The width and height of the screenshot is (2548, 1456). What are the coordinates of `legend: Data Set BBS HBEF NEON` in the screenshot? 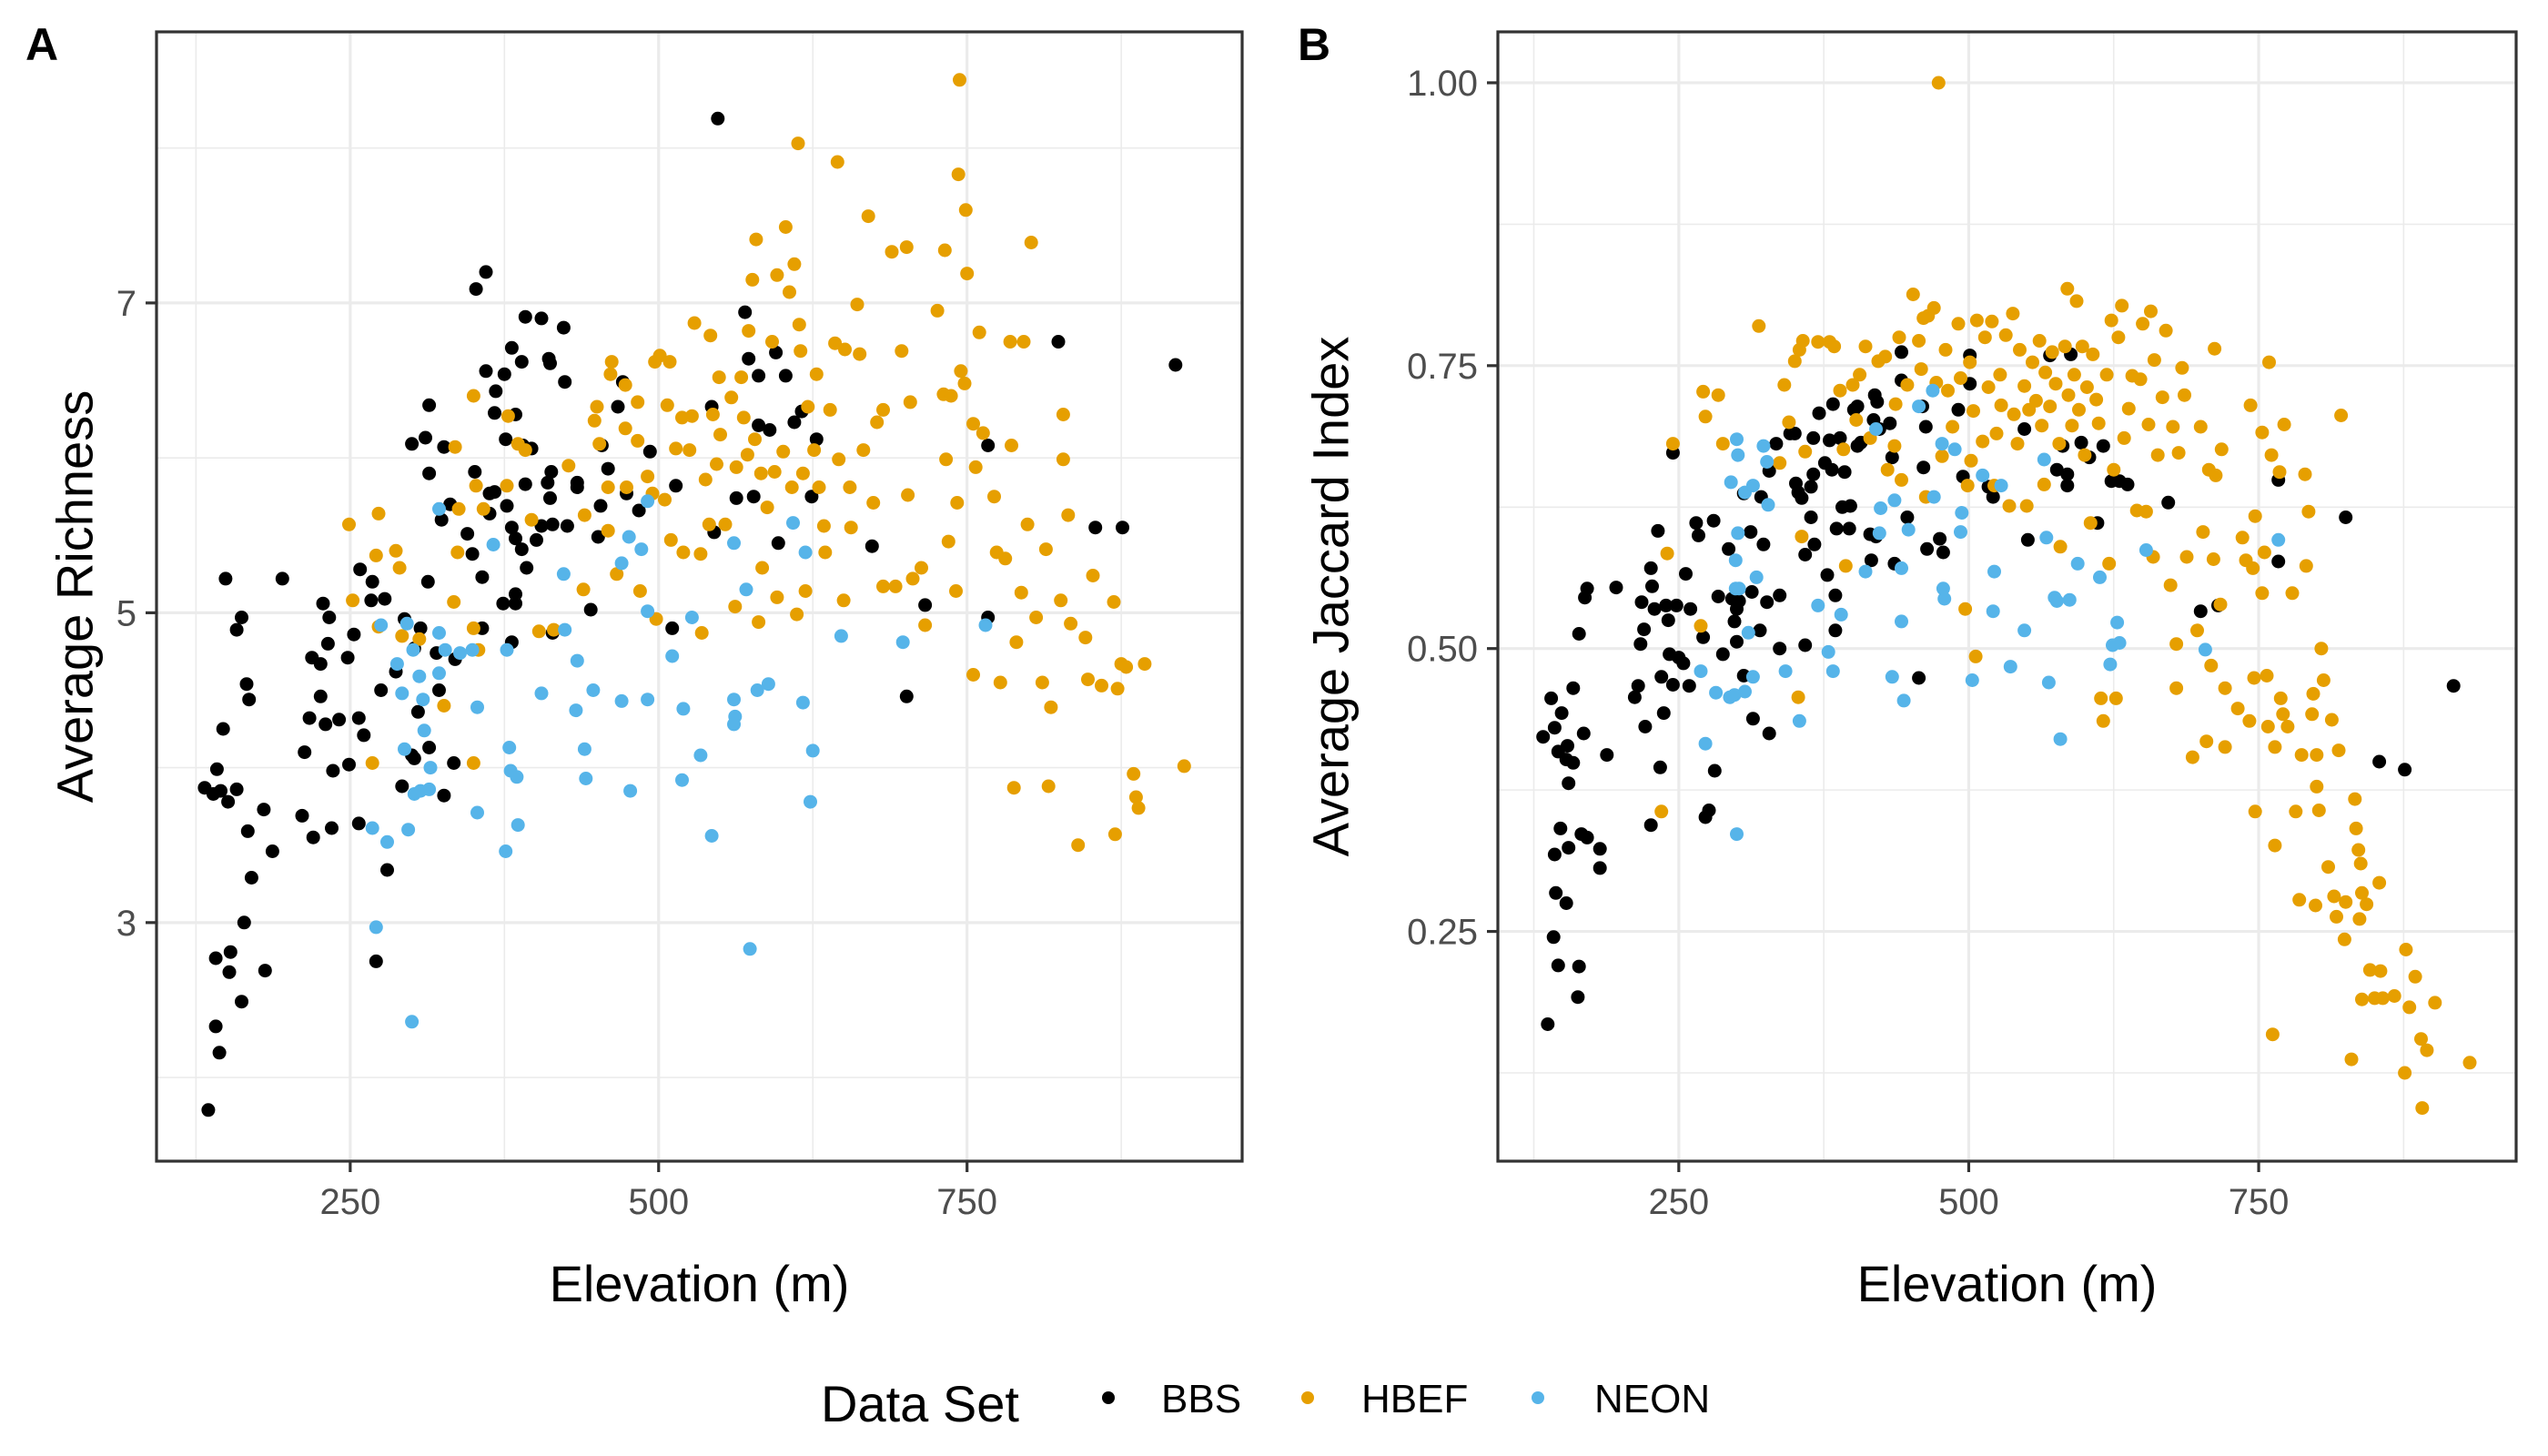 It's located at (1266, 1403).